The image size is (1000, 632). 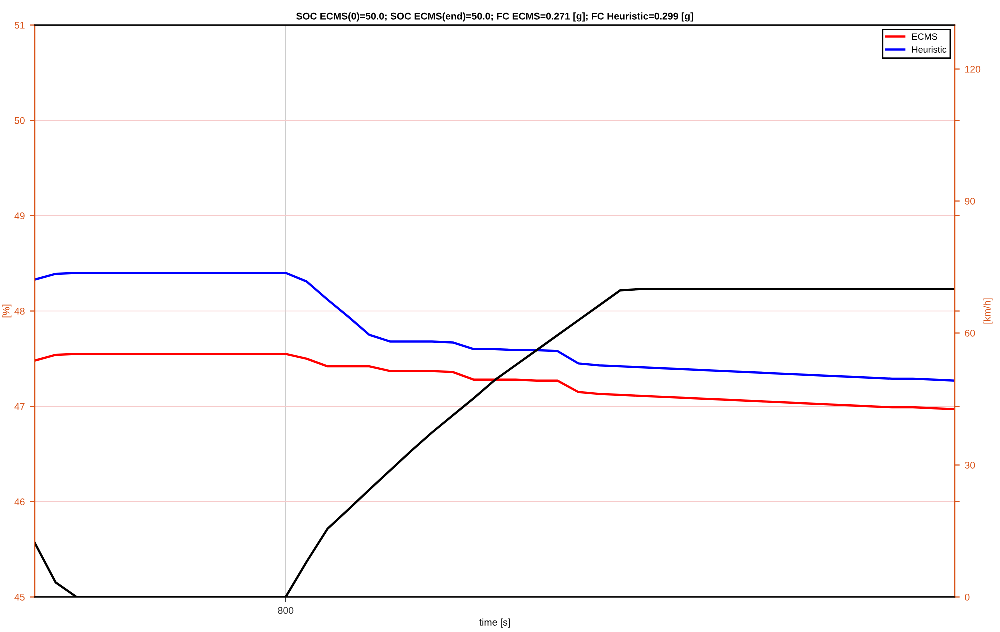 I want to click on y-tick-label: 48, so click(x=19, y=311).